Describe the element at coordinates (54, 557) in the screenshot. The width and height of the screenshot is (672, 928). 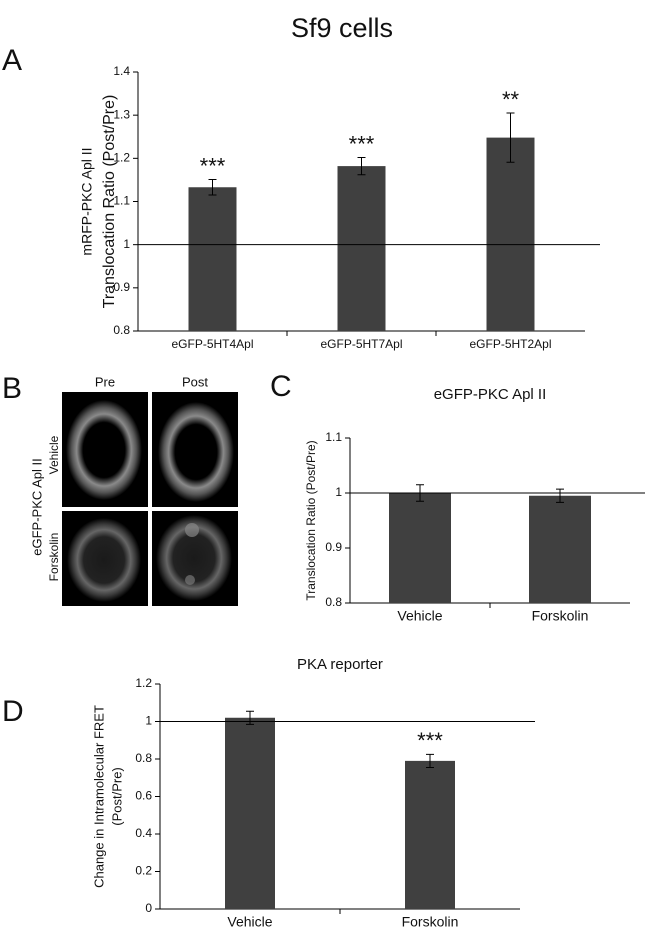
I see `row-label: Forskolin` at that location.